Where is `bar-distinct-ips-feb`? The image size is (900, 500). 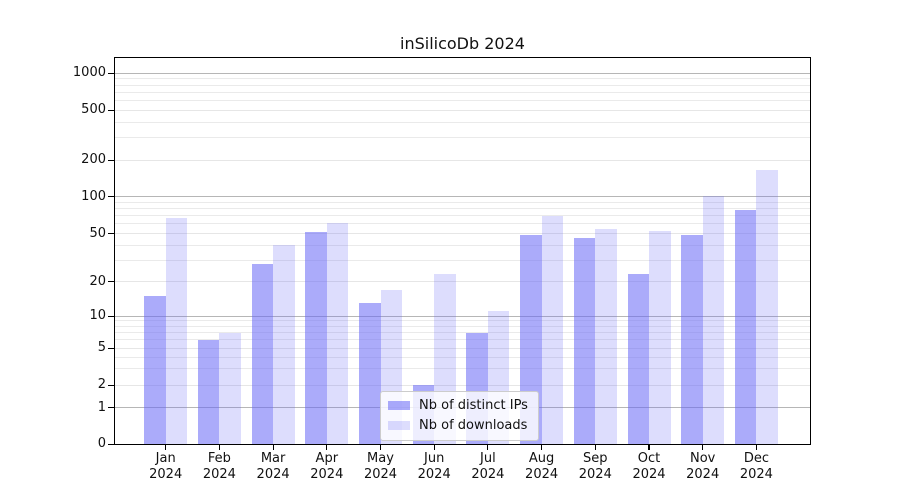 bar-distinct-ips-feb is located at coordinates (208, 391).